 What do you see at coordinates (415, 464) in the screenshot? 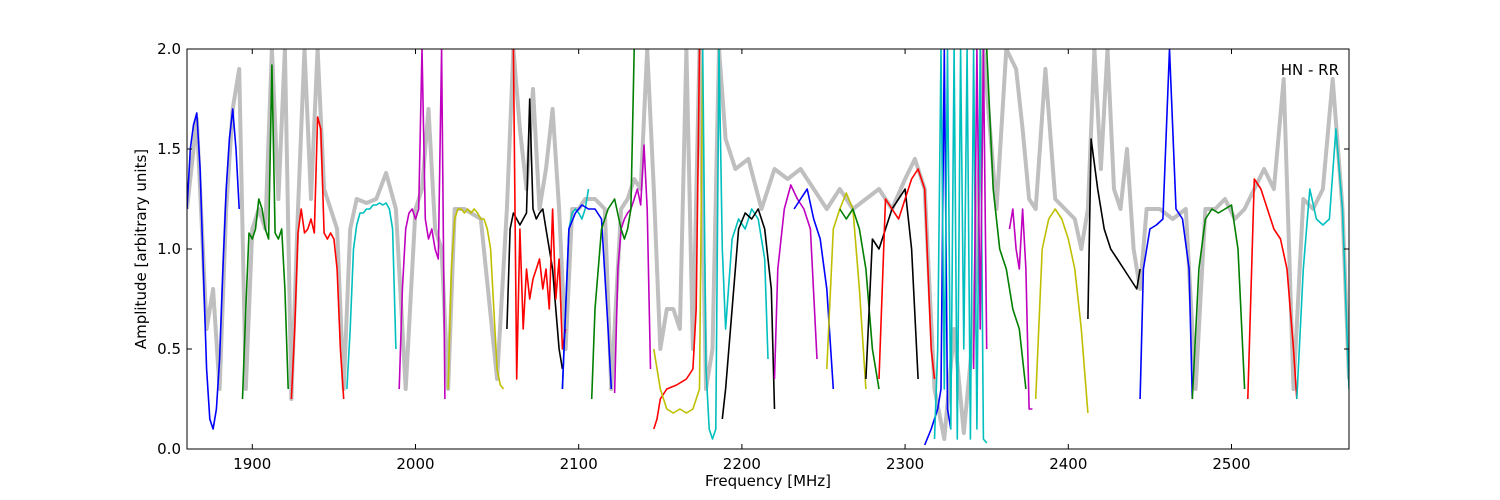
I see `x-tick-label: 2000` at bounding box center [415, 464].